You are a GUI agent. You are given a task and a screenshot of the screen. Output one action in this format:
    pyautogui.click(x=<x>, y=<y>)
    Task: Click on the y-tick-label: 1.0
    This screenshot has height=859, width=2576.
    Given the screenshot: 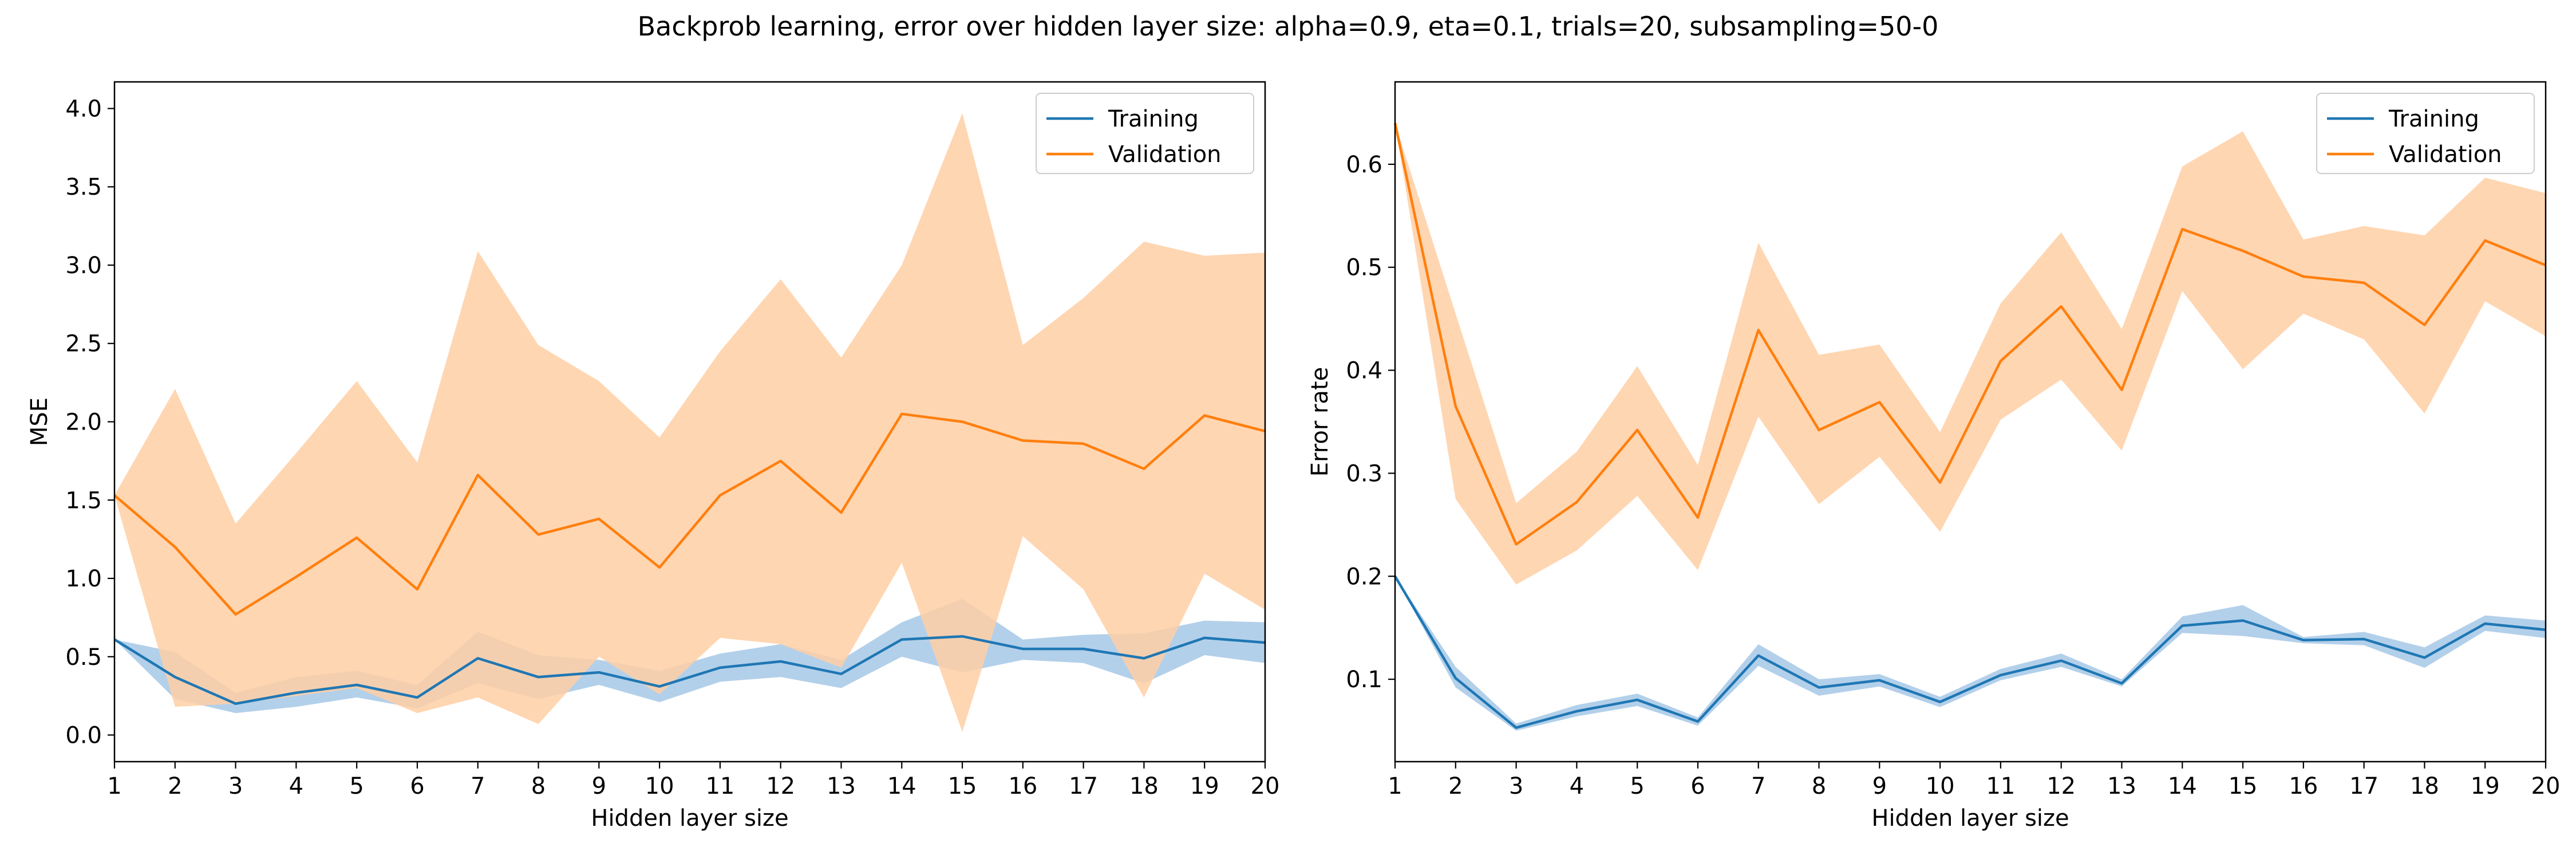 What is the action you would take?
    pyautogui.click(x=83, y=579)
    